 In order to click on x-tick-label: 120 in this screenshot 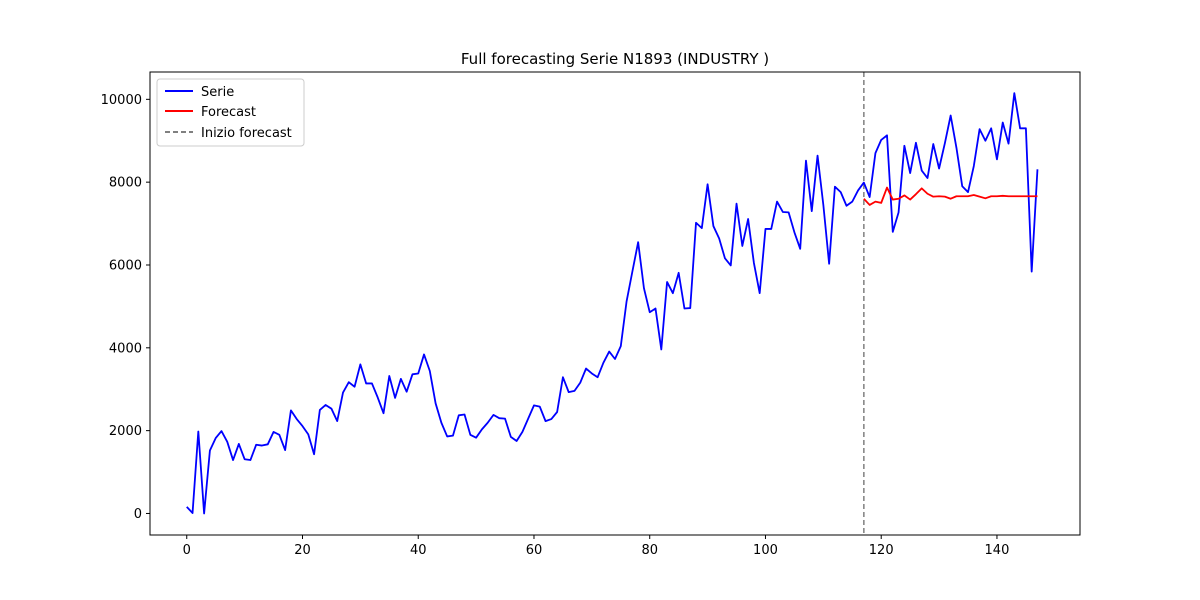, I will do `click(881, 550)`.